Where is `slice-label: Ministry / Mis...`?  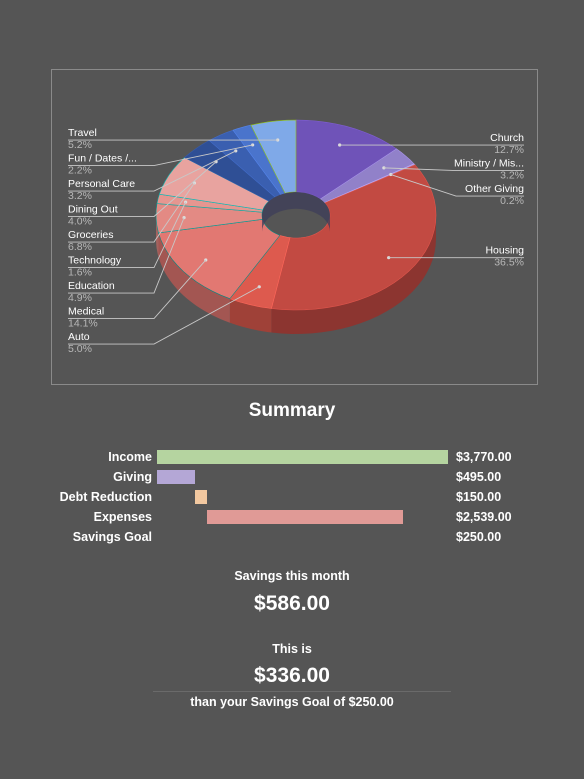 slice-label: Ministry / Mis... is located at coordinates (489, 164).